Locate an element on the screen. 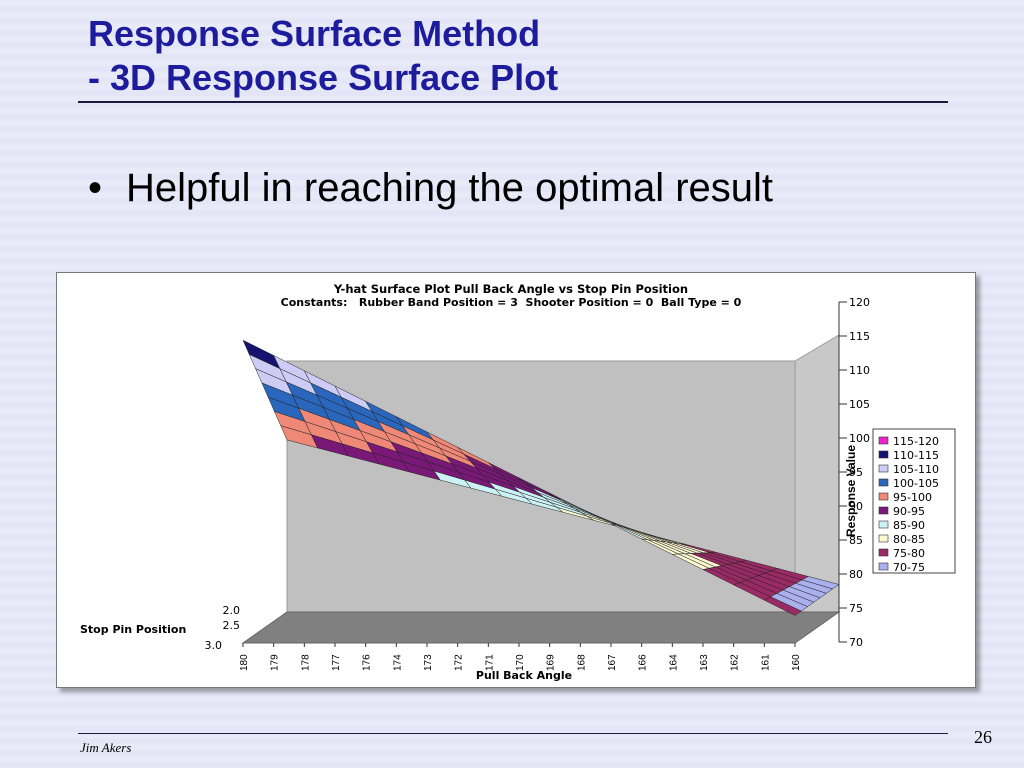 This screenshot has height=768, width=1024. depth-axis: 2.0 2.53.0 is located at coordinates (223, 628).